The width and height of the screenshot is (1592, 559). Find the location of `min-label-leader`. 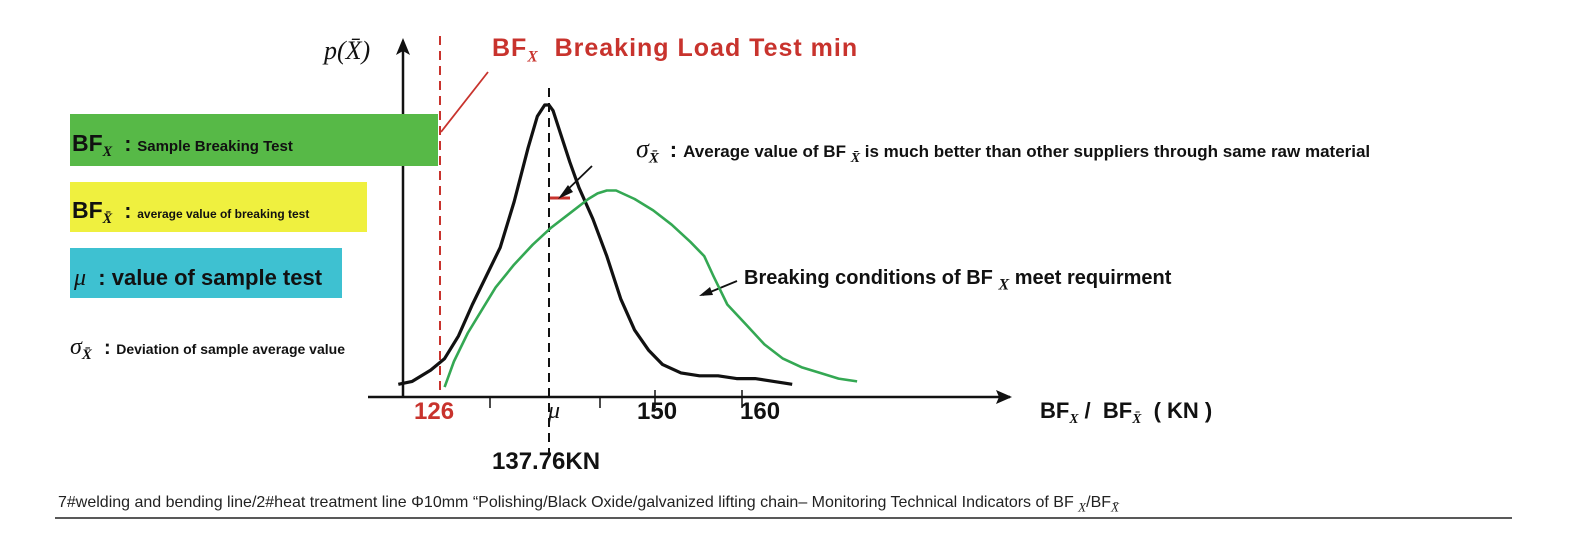

min-label-leader is located at coordinates (464, 102).